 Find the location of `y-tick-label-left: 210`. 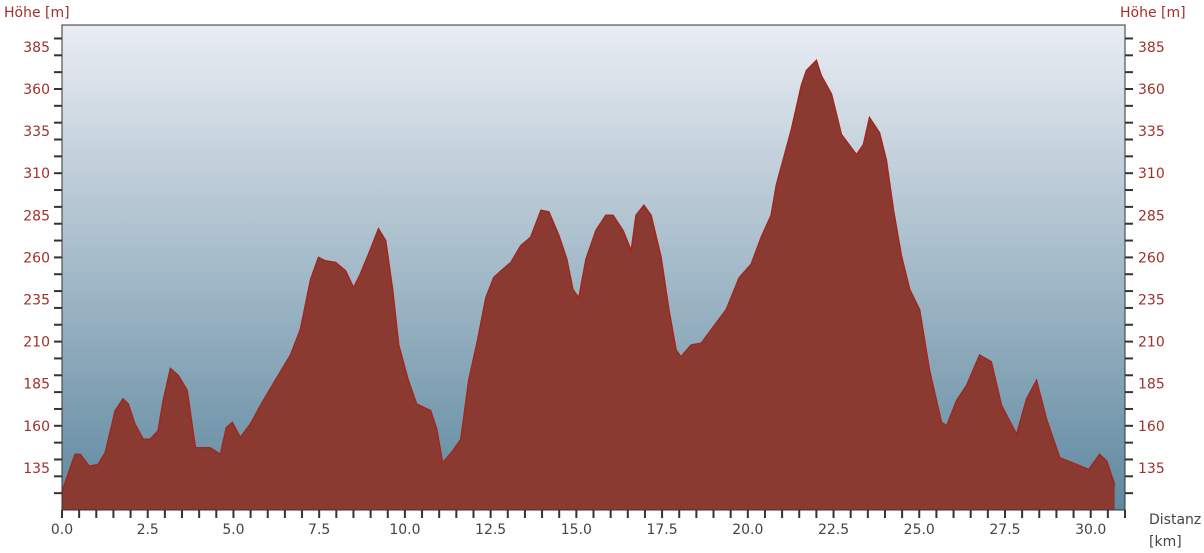

y-tick-label-left: 210 is located at coordinates (36, 343).